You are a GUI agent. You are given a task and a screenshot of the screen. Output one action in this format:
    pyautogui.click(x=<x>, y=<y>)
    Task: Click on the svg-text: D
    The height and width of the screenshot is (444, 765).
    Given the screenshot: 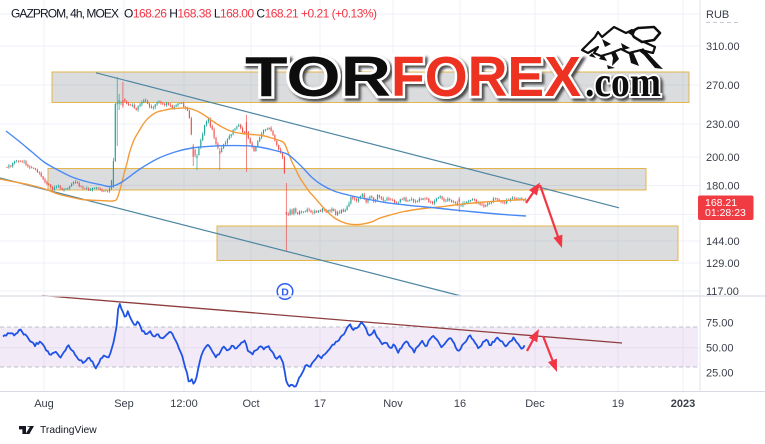 What is the action you would take?
    pyautogui.click(x=285, y=292)
    